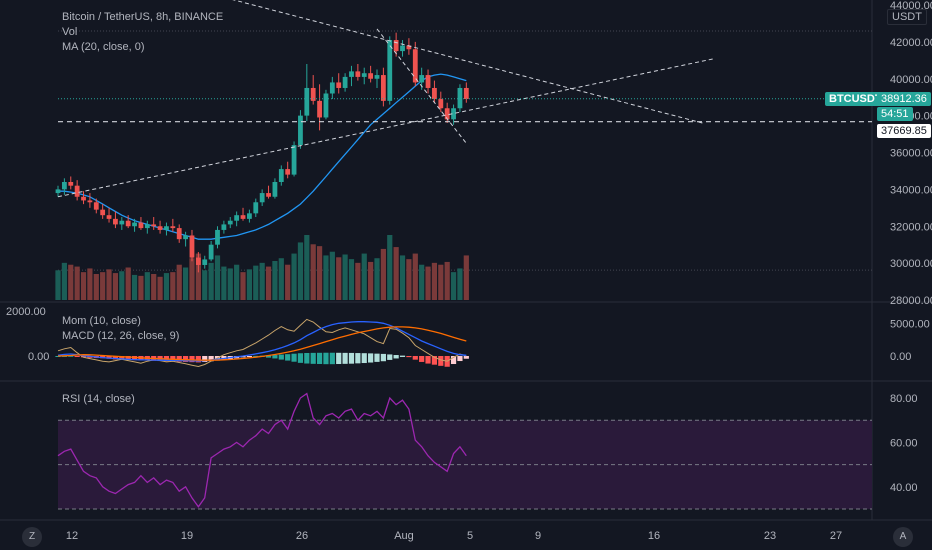 The height and width of the screenshot is (550, 932). What do you see at coordinates (904, 399) in the screenshot?
I see `rsi-axis-tick: 80.00` at bounding box center [904, 399].